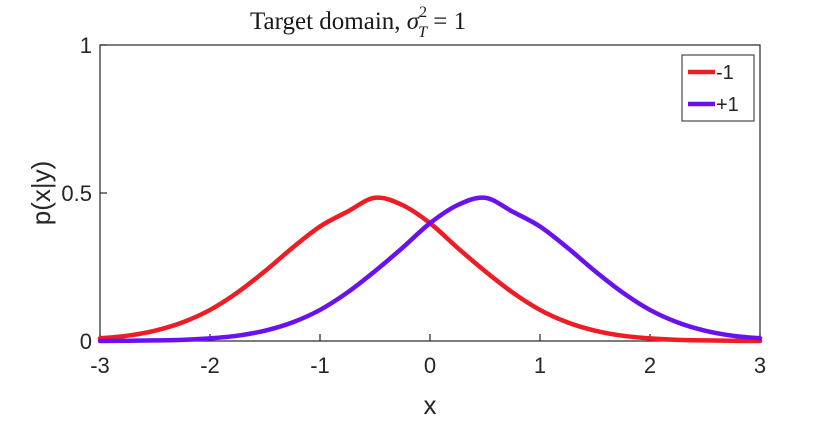 The image size is (831, 425). I want to click on title-superscript: 2, so click(423, 12).